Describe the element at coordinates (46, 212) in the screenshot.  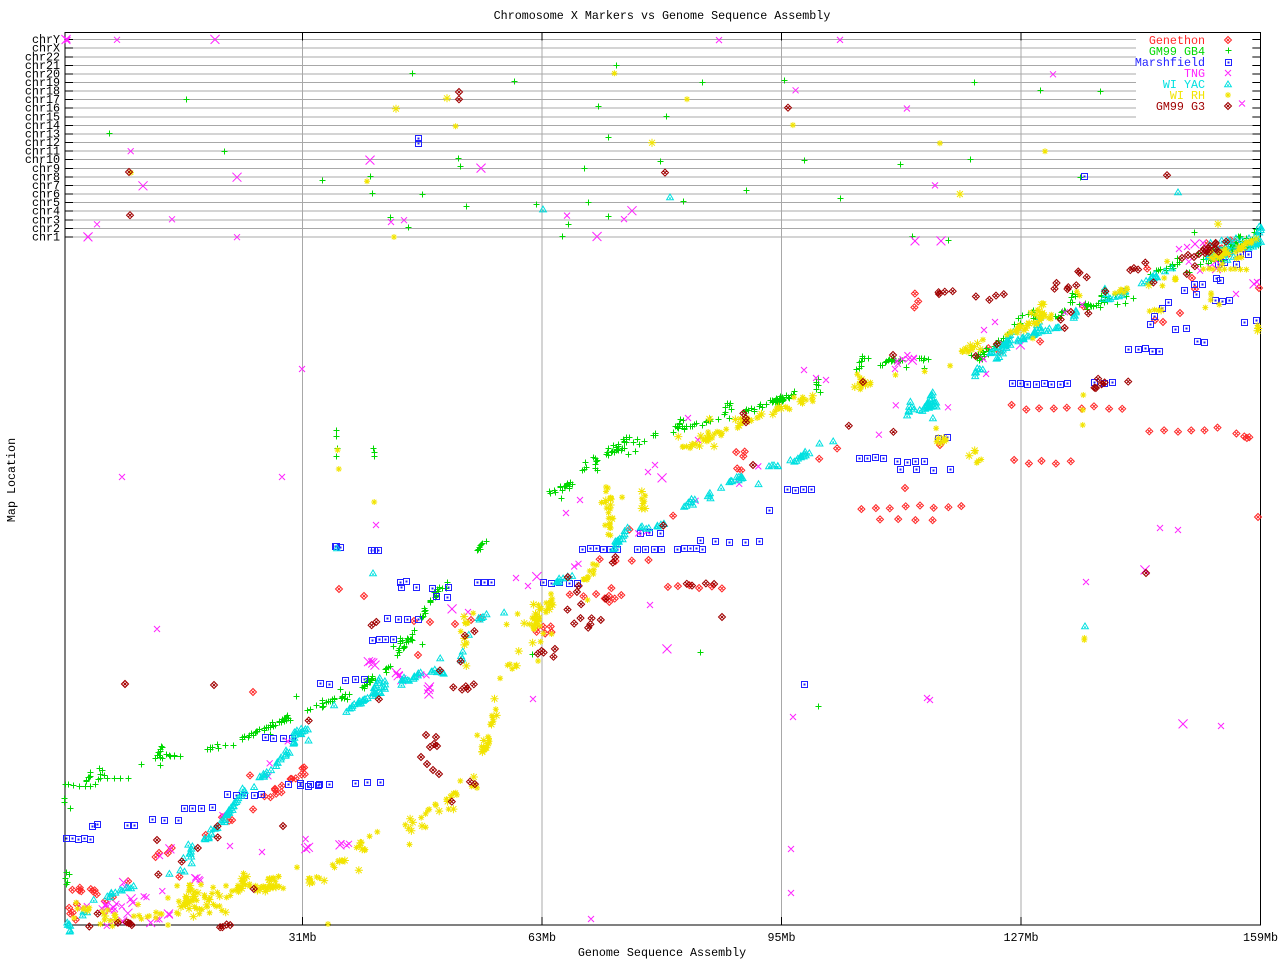
I see `svg-text: chr4` at that location.